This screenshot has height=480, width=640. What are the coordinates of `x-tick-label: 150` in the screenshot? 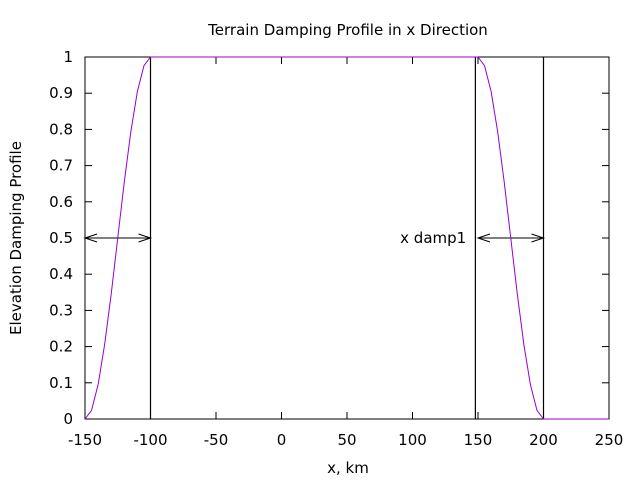 It's located at (478, 440).